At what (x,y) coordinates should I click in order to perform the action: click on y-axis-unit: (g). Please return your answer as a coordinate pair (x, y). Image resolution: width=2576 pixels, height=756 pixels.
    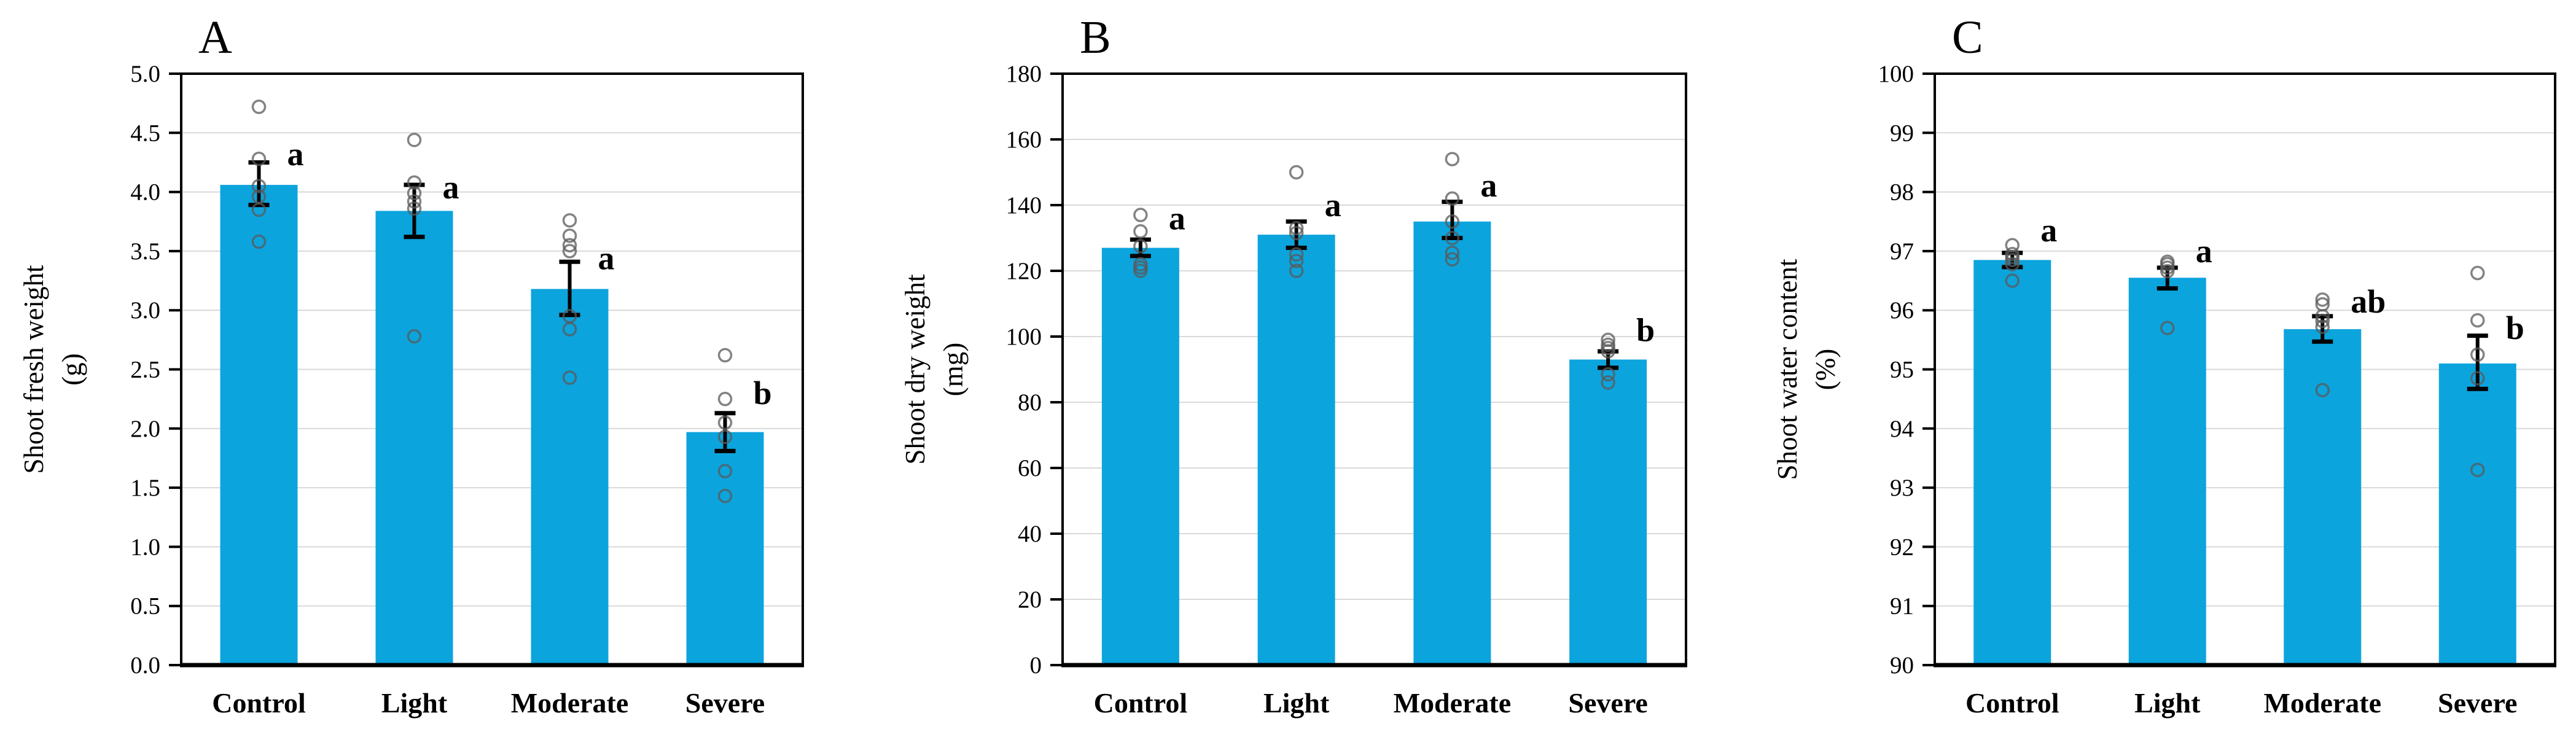
    Looking at the image, I should click on (72, 369).